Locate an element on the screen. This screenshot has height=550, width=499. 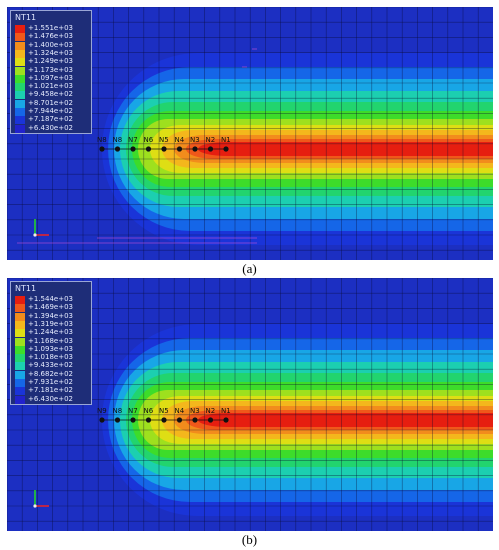
legend-value: +1.324e+03 is located at coordinates (50, 52).